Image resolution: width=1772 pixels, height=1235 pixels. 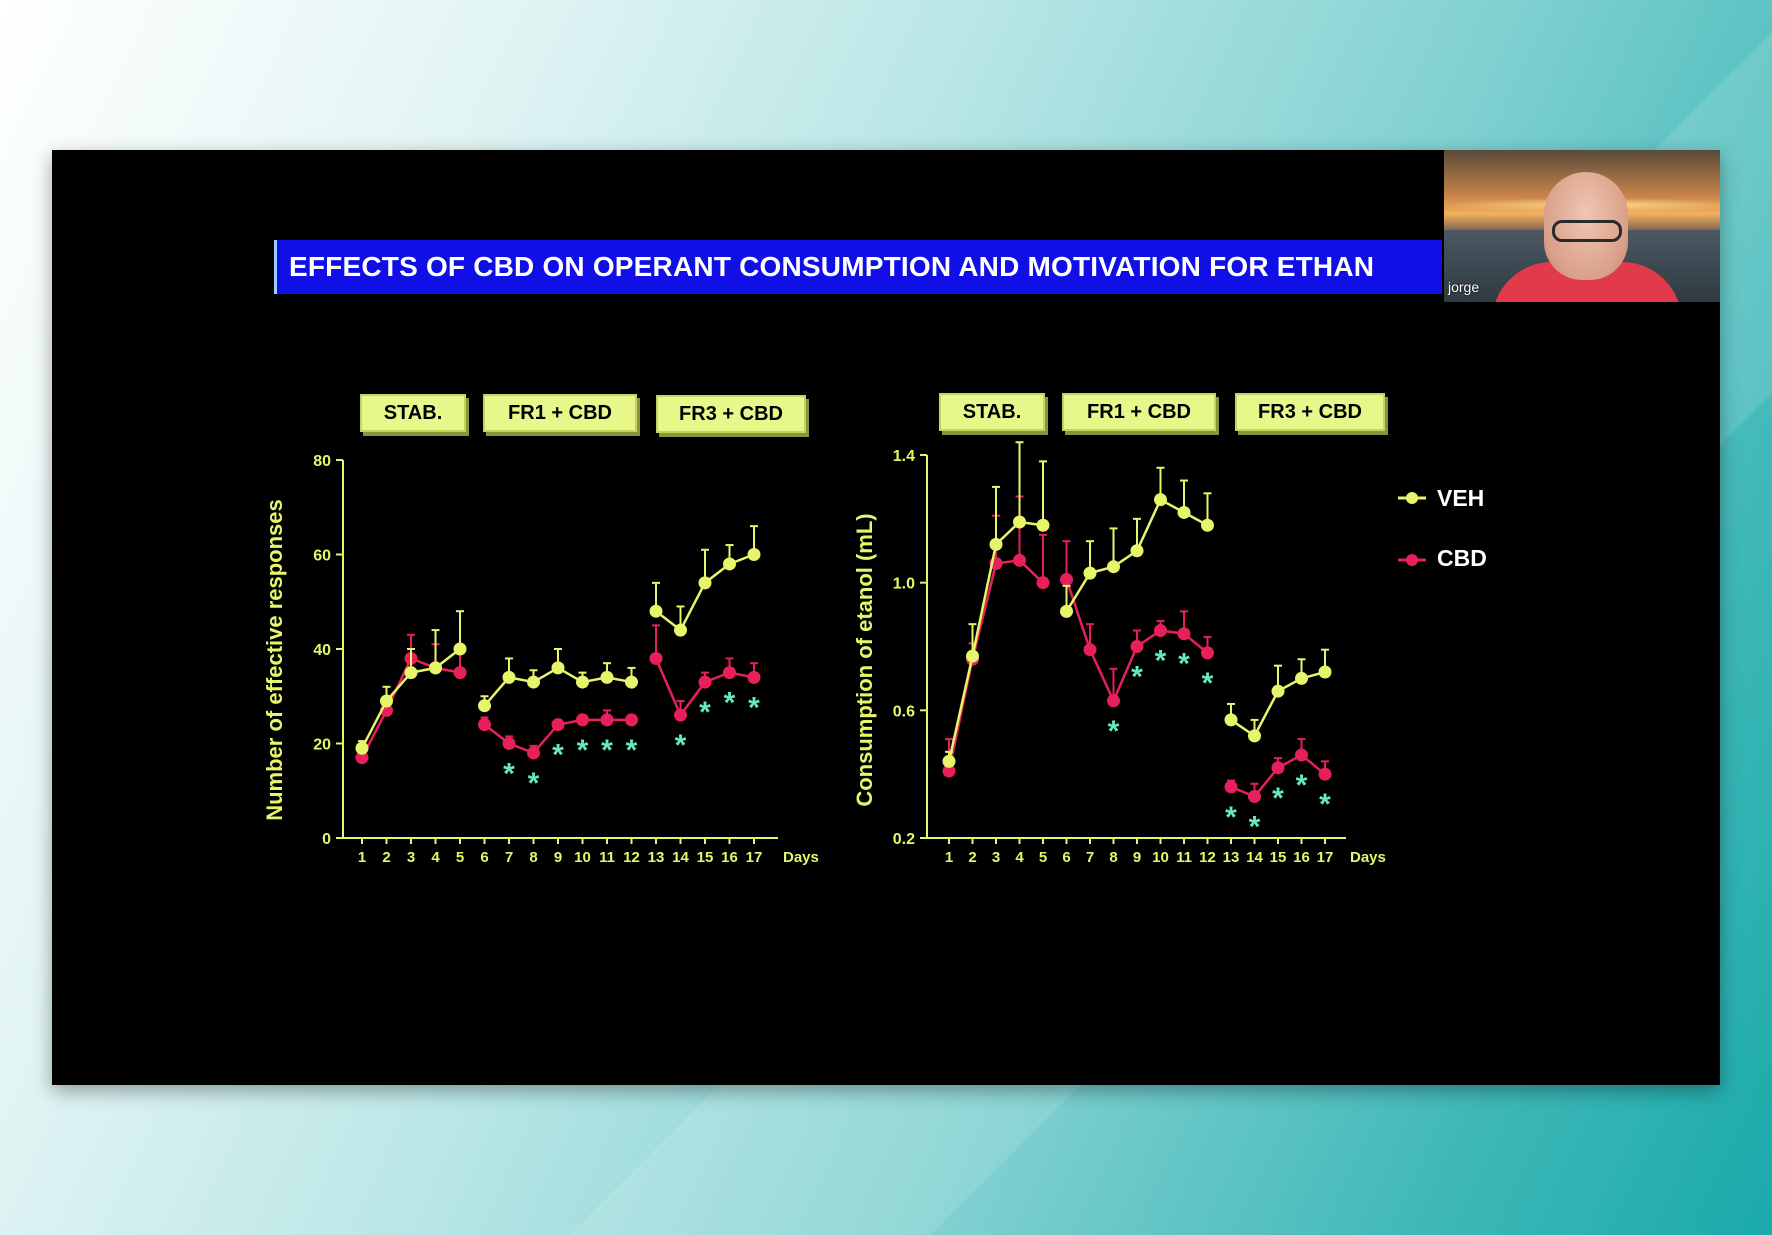 I want to click on chart2-x-tick-label: 9, so click(x=1137, y=857).